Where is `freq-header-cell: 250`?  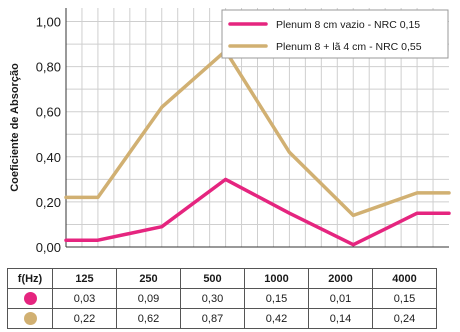
freq-header-cell: 250 is located at coordinates (148, 278).